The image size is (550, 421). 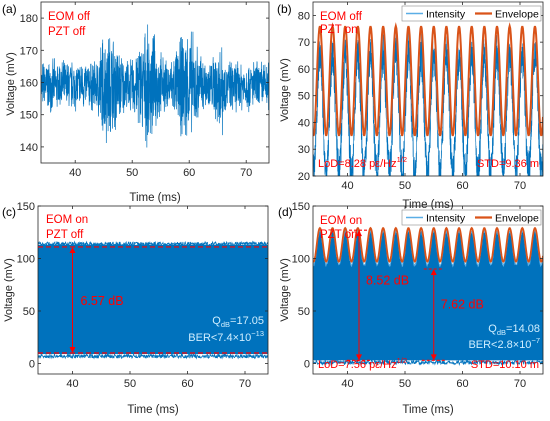 I want to click on y-tick-label-c: 0, so click(x=32, y=365).